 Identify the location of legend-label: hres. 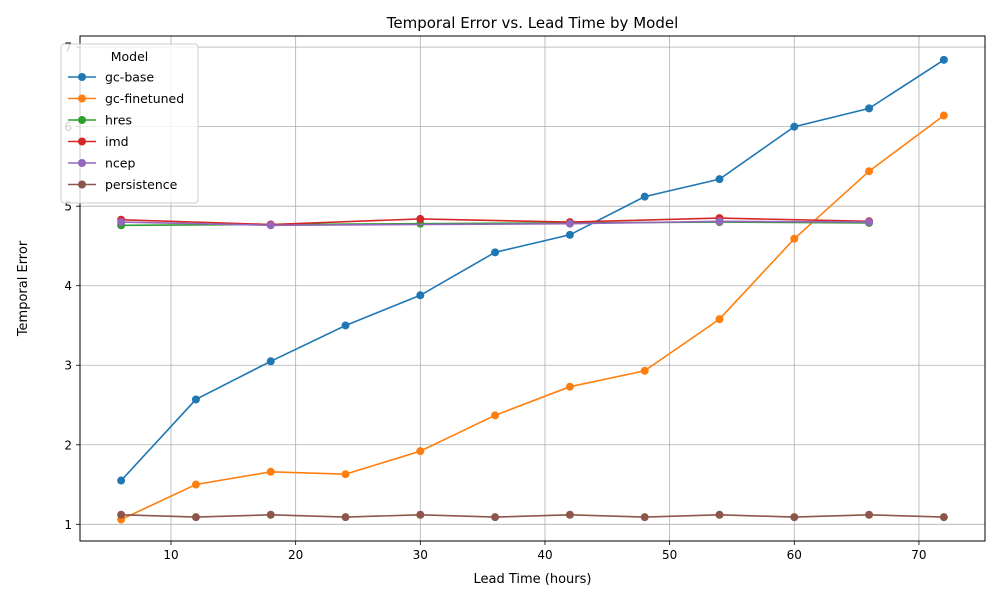
(118, 120).